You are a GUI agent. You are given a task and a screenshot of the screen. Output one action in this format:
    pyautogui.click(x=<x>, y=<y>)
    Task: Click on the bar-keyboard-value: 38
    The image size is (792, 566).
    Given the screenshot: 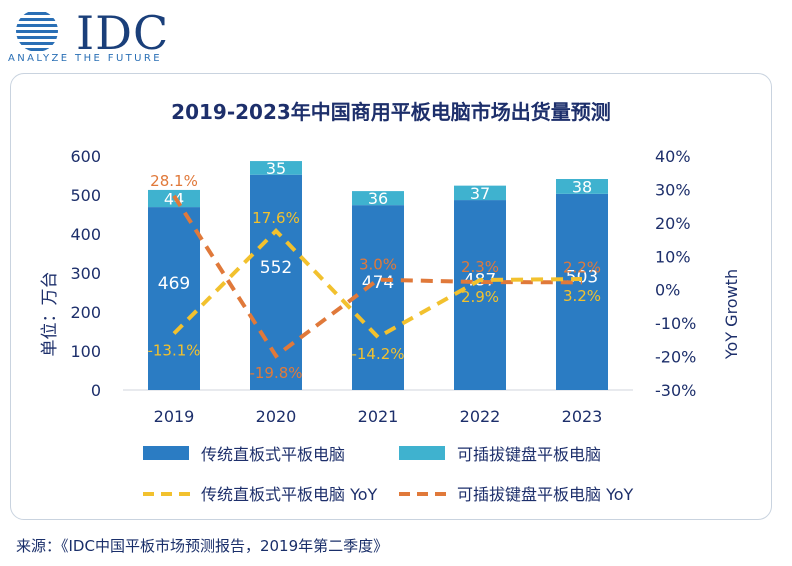 What is the action you would take?
    pyautogui.click(x=582, y=186)
    